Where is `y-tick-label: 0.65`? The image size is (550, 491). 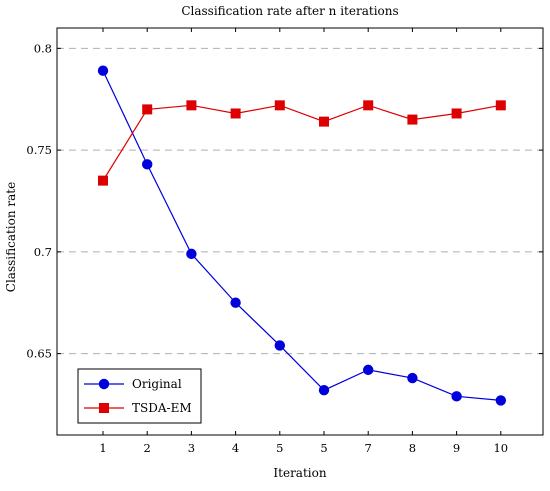
y-tick-label: 0.65 is located at coordinates (39, 354).